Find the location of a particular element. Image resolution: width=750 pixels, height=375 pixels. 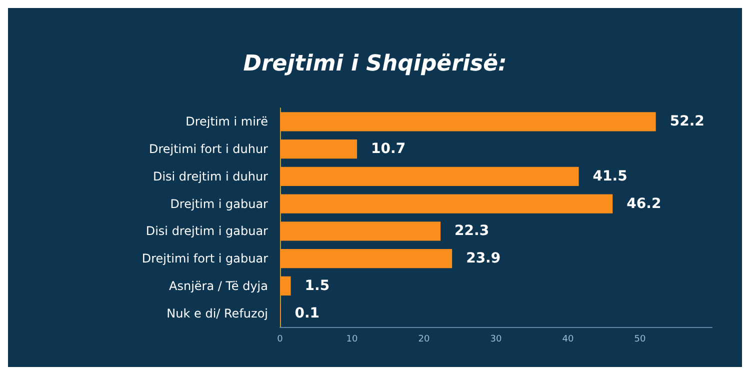

data-label: 22.3 is located at coordinates (472, 231).